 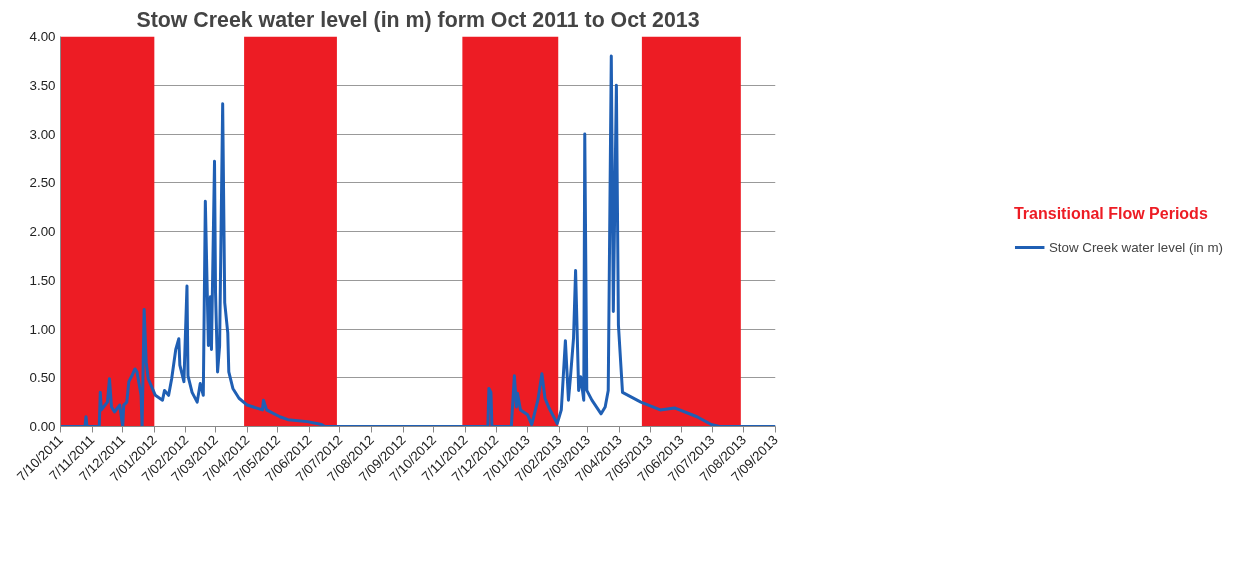 What do you see at coordinates (1111, 214) in the screenshot?
I see `text: Transitional Flow Periods` at bounding box center [1111, 214].